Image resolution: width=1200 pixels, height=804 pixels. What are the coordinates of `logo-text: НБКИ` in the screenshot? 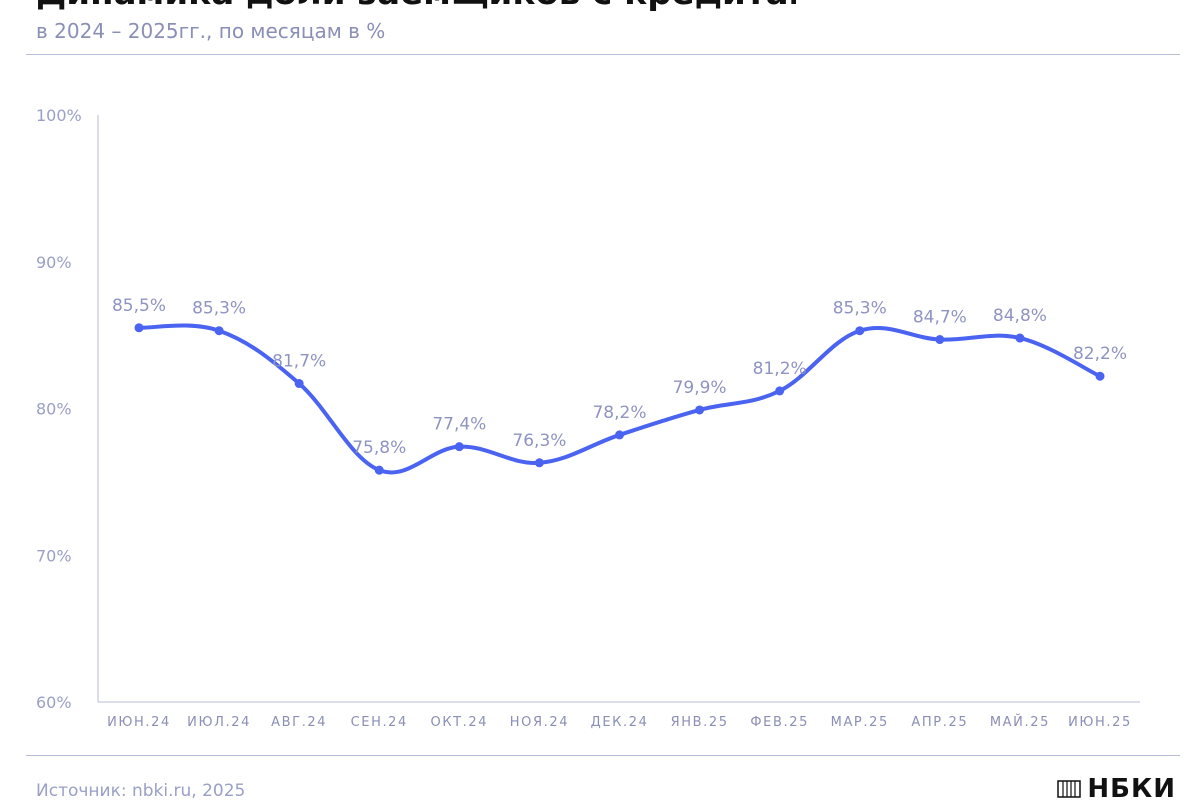 It's located at (1131, 789).